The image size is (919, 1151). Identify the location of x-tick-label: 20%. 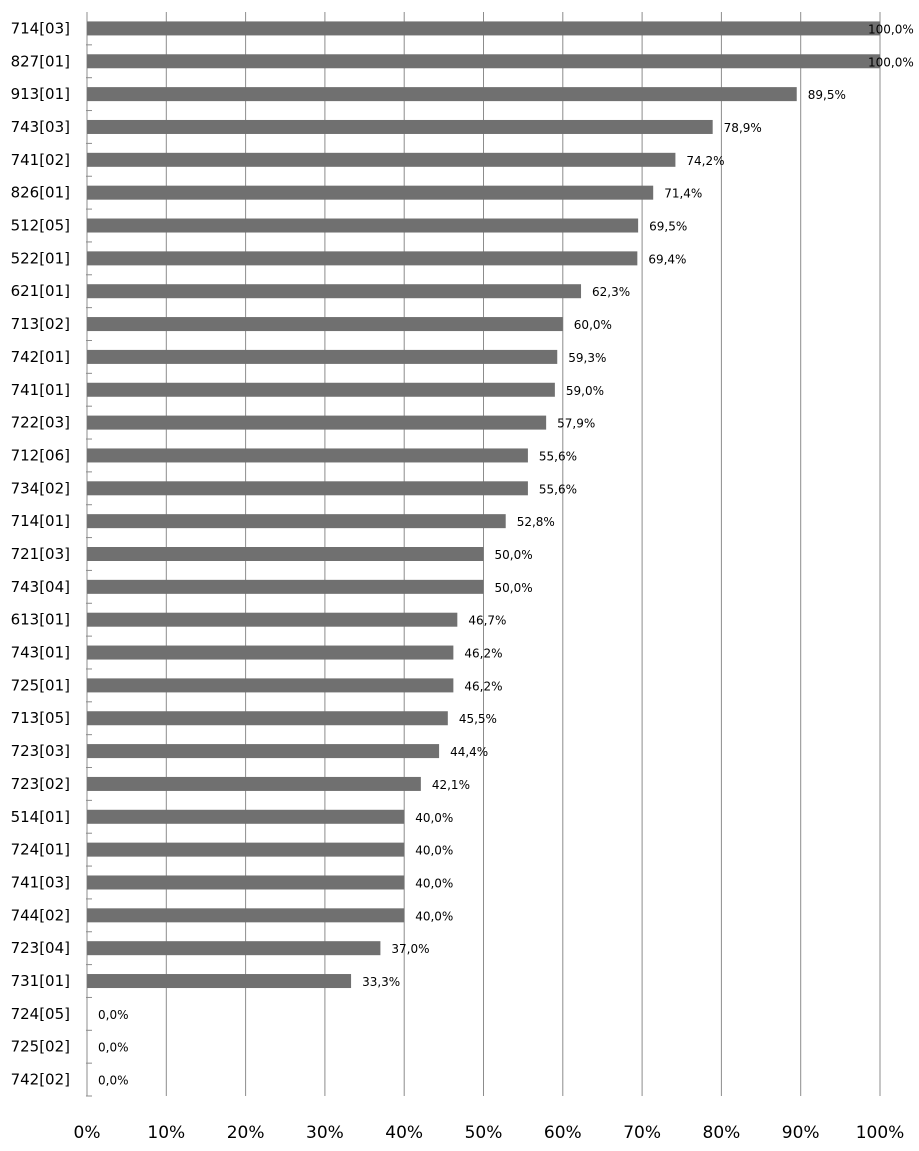
(246, 1133).